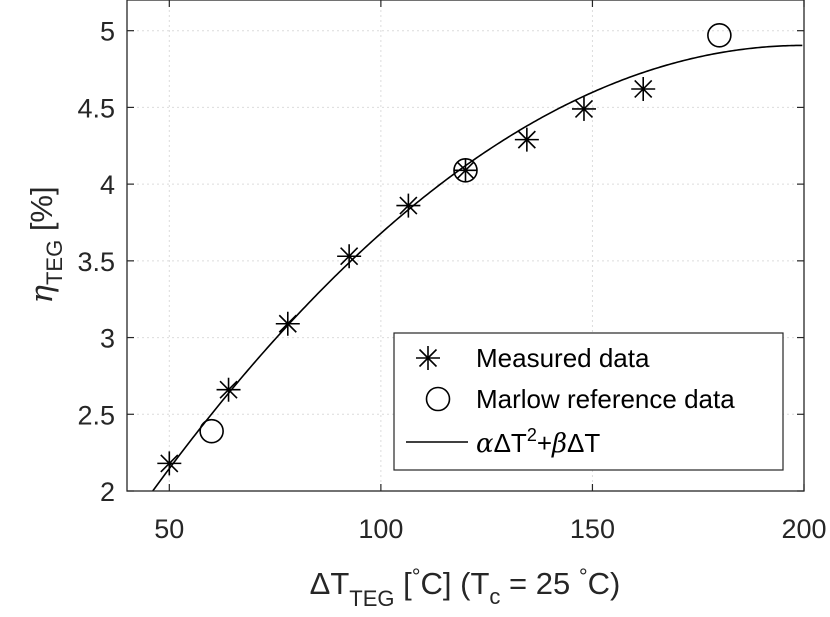 The height and width of the screenshot is (617, 830). Describe the element at coordinates (604, 583) in the screenshot. I see `x-label-paren-end: C)` at that location.